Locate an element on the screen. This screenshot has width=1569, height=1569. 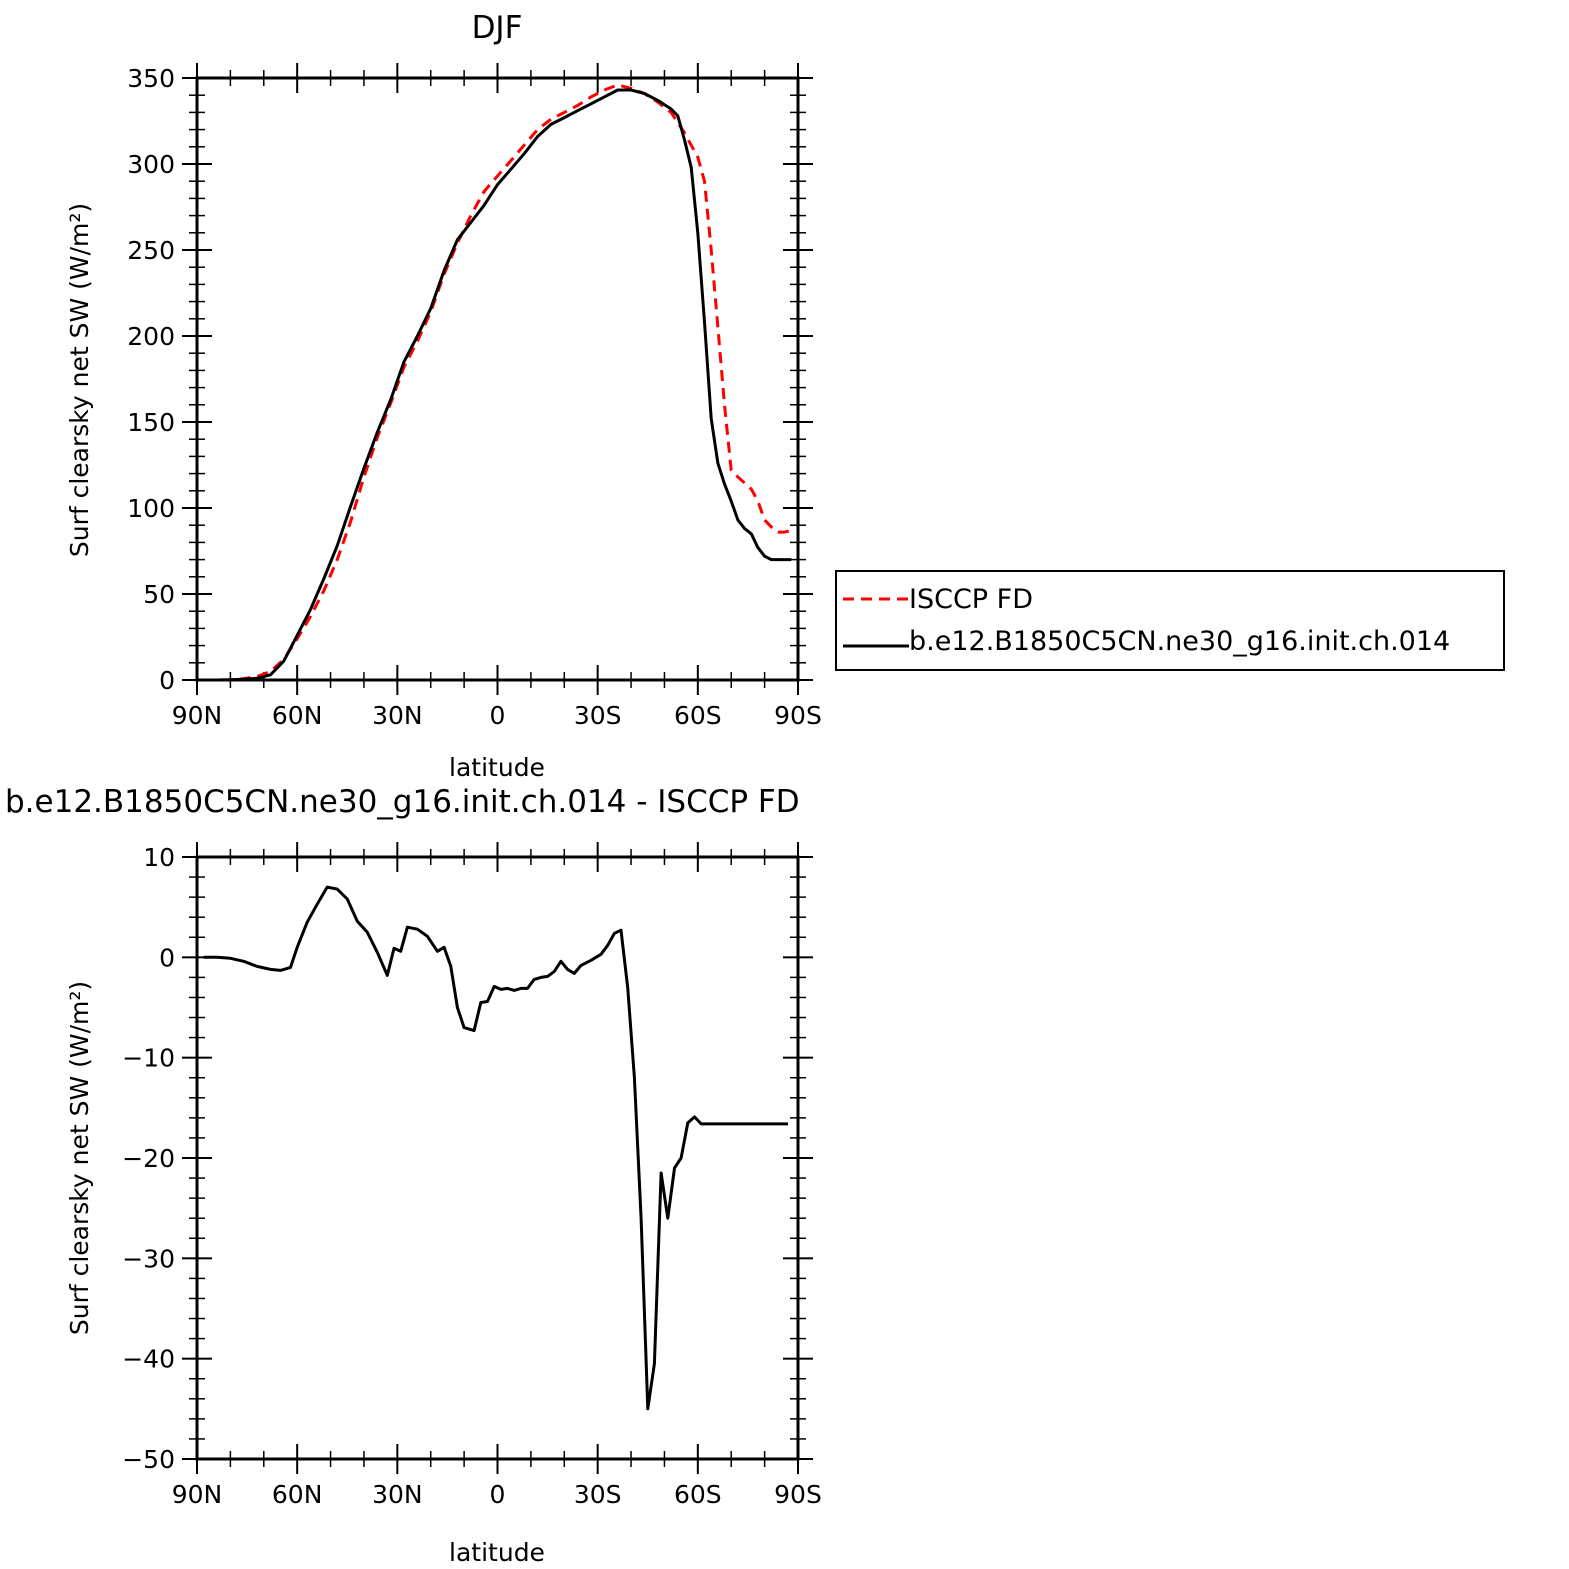
bottom-y-tick-label: 0 is located at coordinates (167, 957).